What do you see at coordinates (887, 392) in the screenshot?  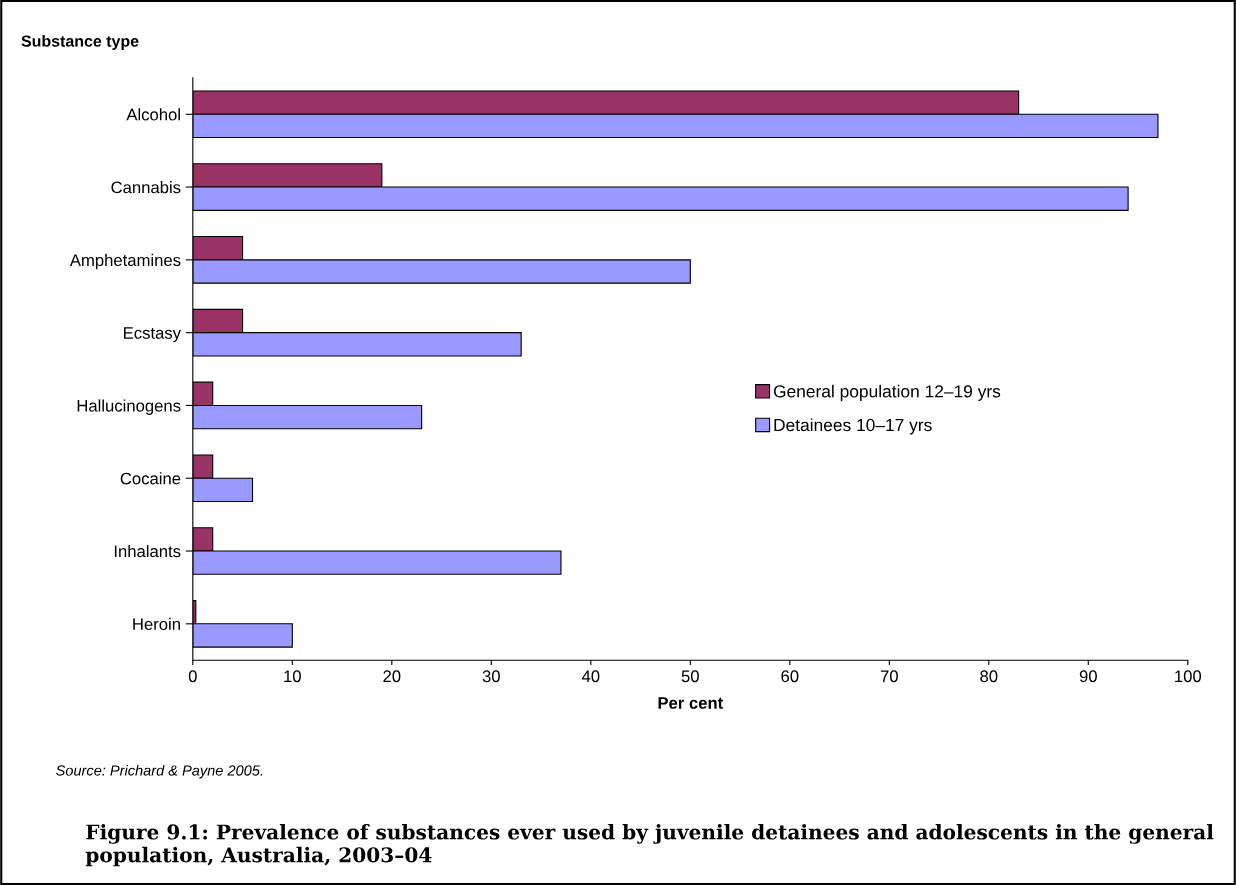 I see `legend-label: General population 12–19 yrs` at bounding box center [887, 392].